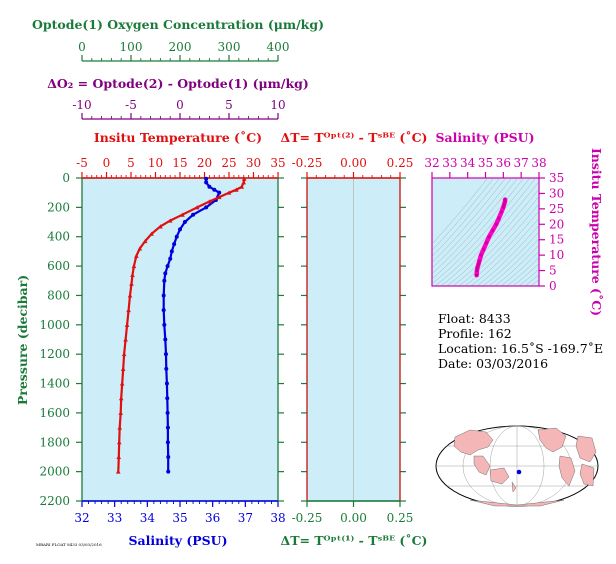 This screenshot has height=564, width=616. I want to click on ts-temperature-tick-label: 10, so click(556, 255).